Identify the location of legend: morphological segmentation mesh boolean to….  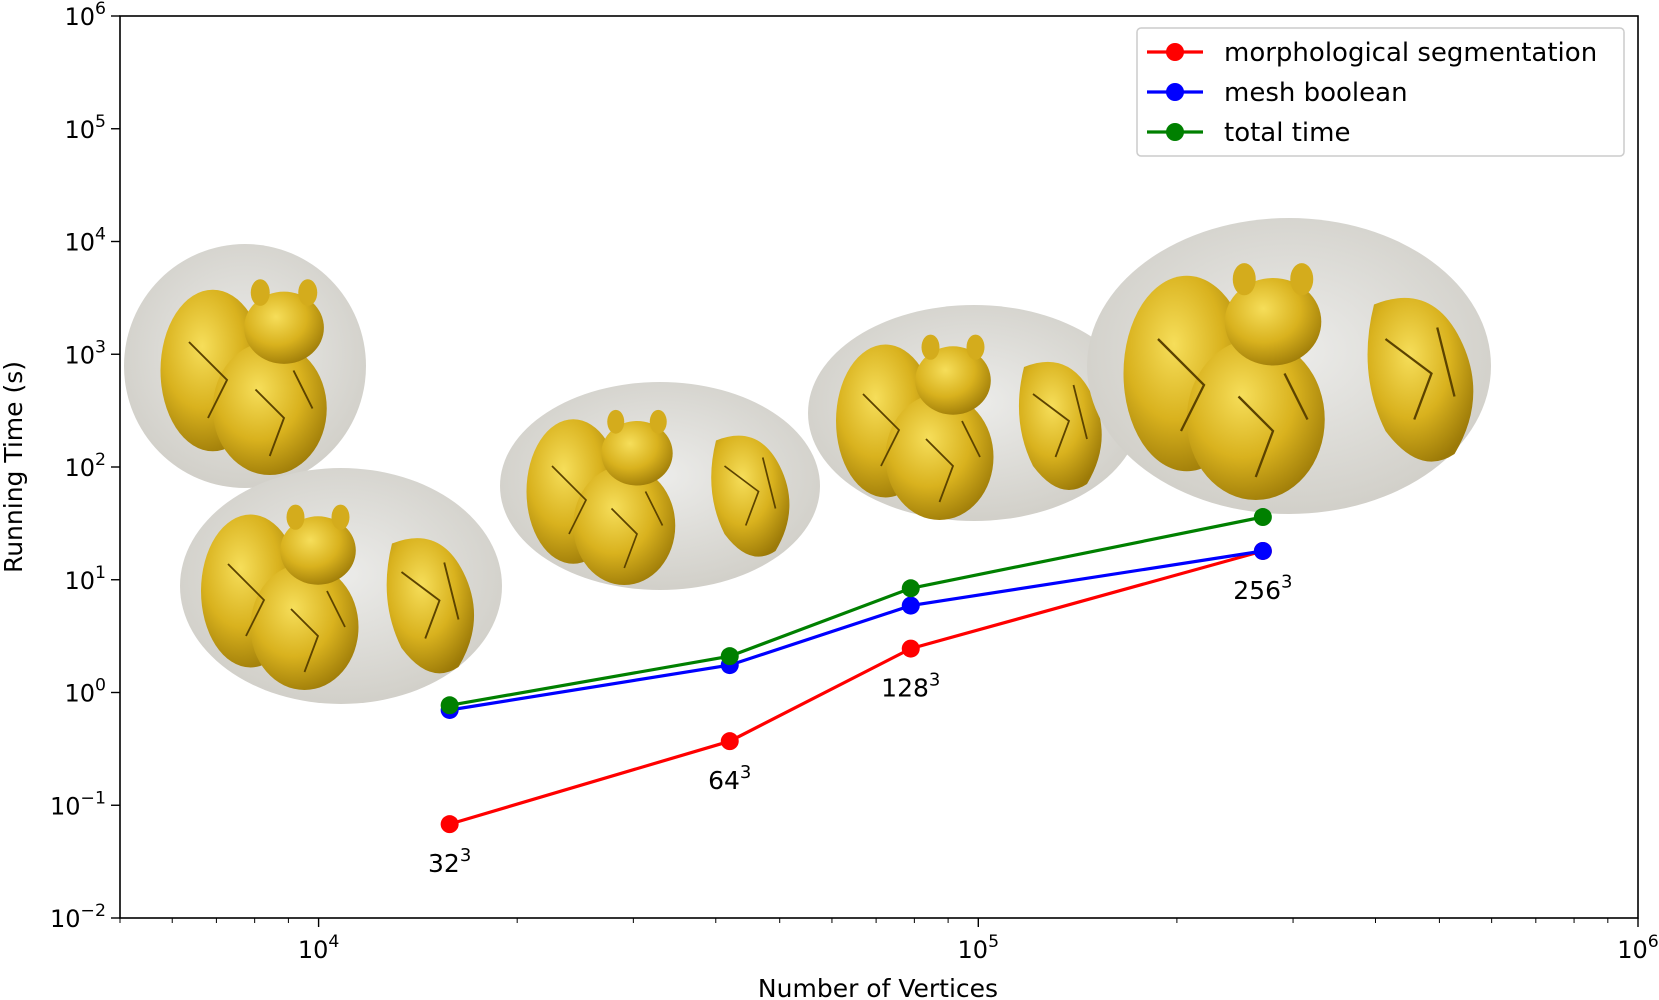
(1380, 92).